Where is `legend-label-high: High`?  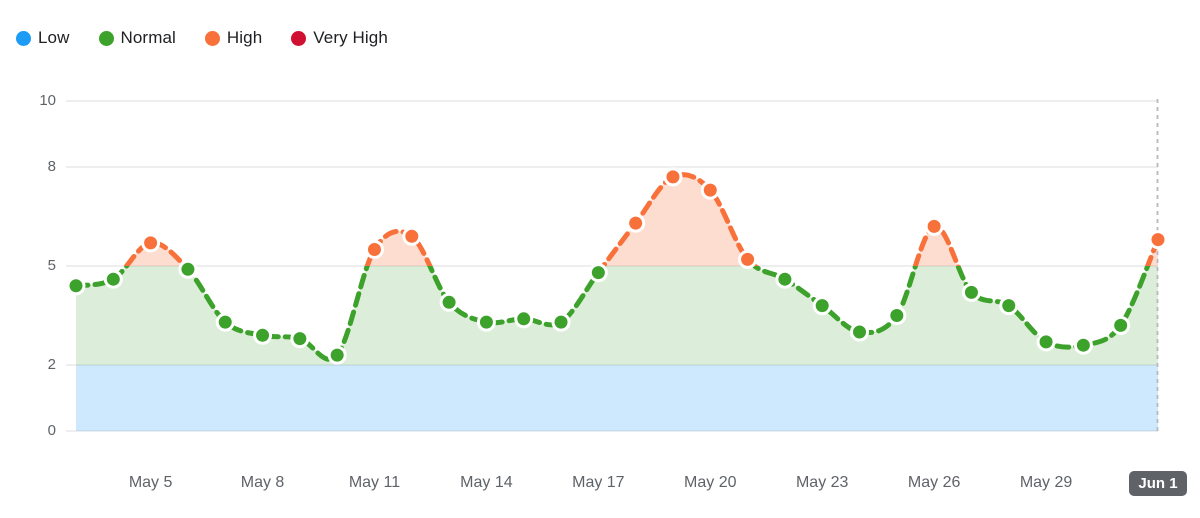 legend-label-high: High is located at coordinates (244, 37).